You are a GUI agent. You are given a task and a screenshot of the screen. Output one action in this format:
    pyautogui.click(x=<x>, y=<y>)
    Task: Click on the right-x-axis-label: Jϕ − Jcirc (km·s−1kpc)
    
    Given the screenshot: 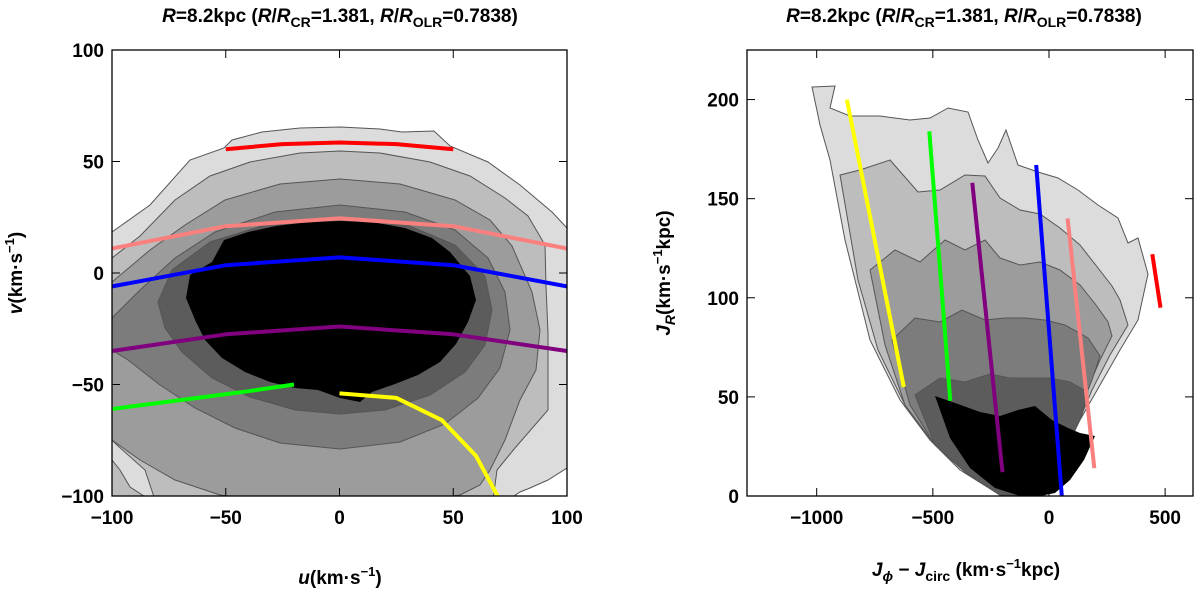 What is the action you would take?
    pyautogui.click(x=966, y=570)
    